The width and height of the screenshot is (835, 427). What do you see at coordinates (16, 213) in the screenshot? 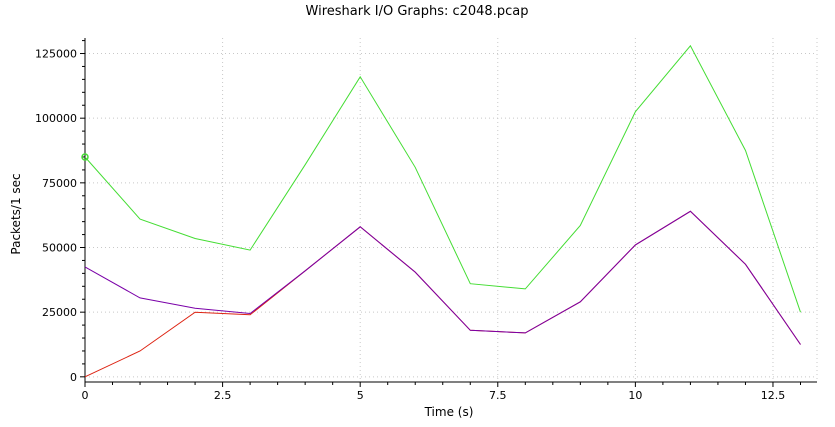
I see `y-axis-label: Packets/1 sec` at bounding box center [16, 213].